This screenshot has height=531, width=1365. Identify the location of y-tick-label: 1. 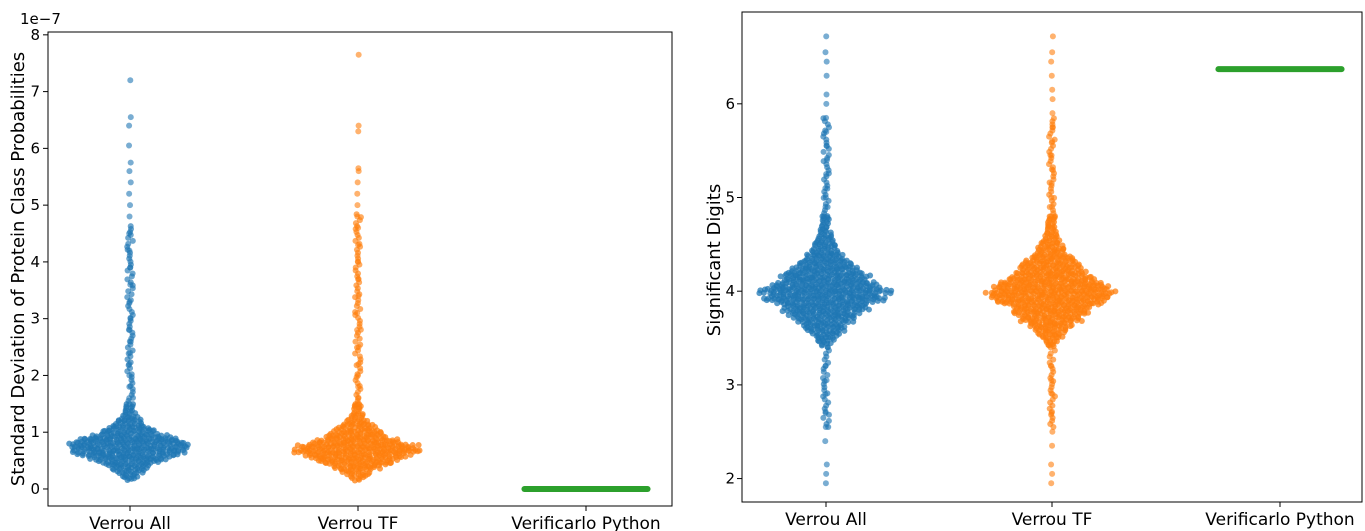
(35, 432).